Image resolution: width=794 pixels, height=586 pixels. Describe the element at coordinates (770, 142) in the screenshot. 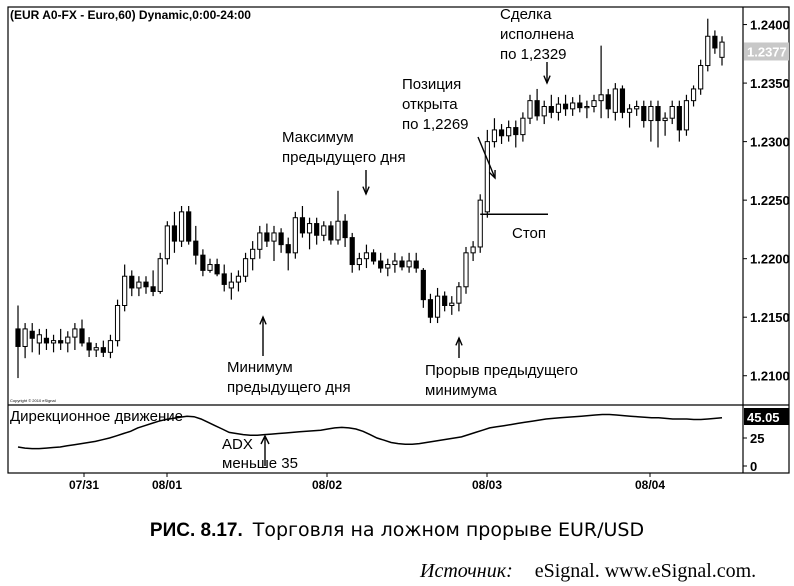

I see `price-tick-label: 1.2300` at that location.